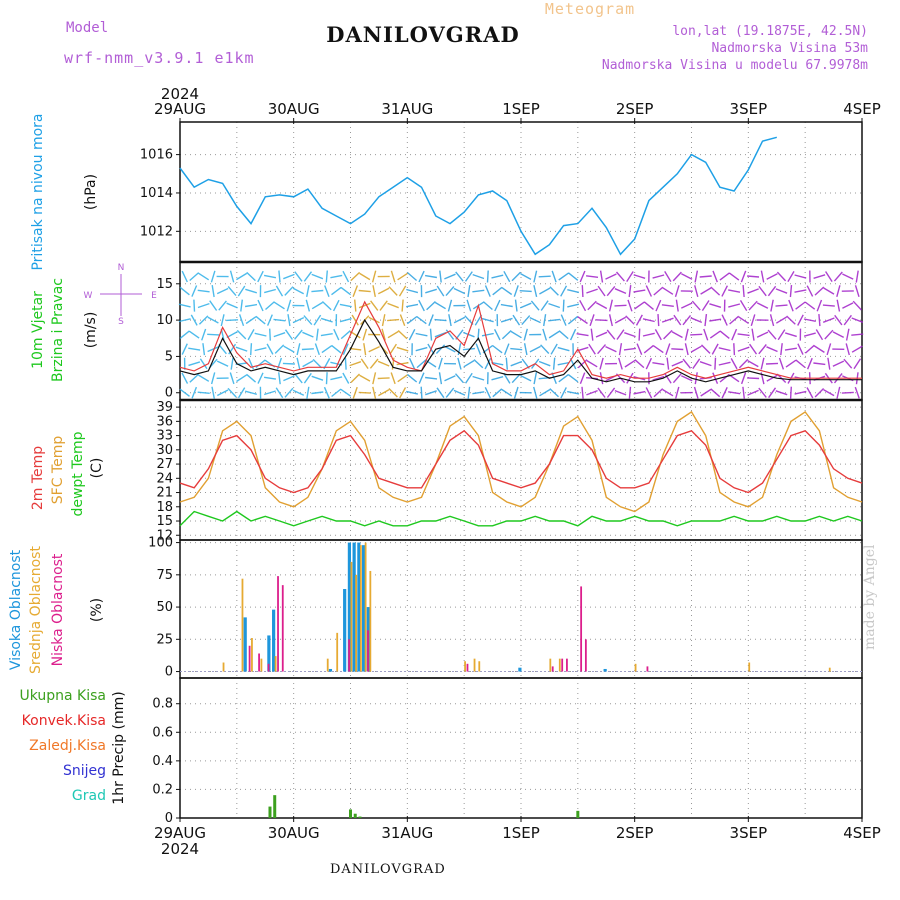  Describe the element at coordinates (164, 639) in the screenshot. I see `y-tick-label: 25` at that location.